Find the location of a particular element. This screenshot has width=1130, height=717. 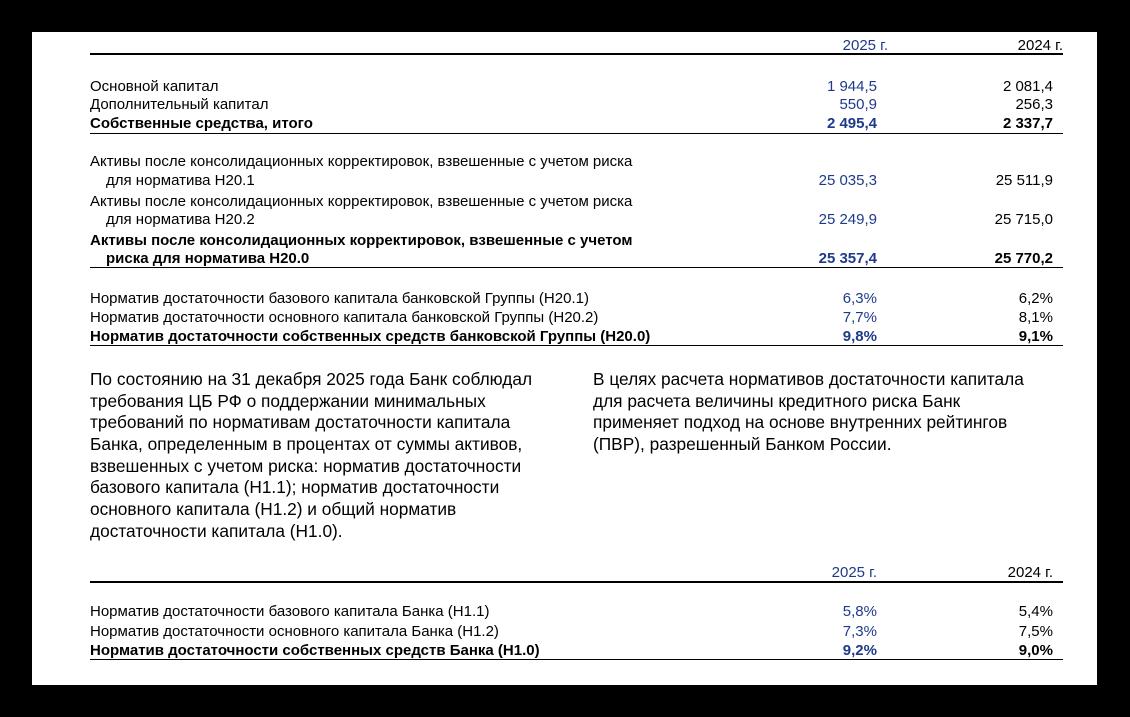

row-label-cont: риска для норматива Н20.0 is located at coordinates (208, 258).